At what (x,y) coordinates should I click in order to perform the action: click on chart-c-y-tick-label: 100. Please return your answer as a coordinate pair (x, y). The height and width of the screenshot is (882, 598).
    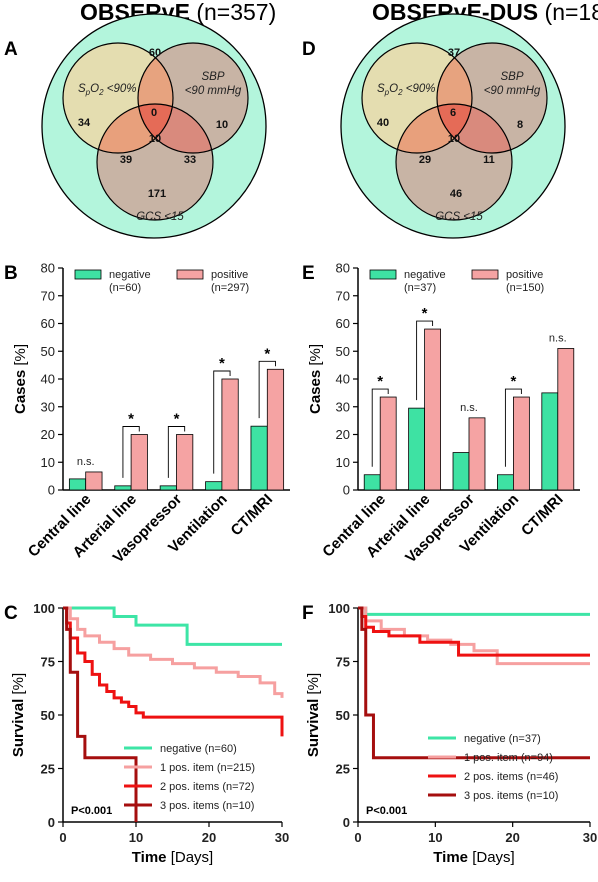
    Looking at the image, I should click on (44, 608).